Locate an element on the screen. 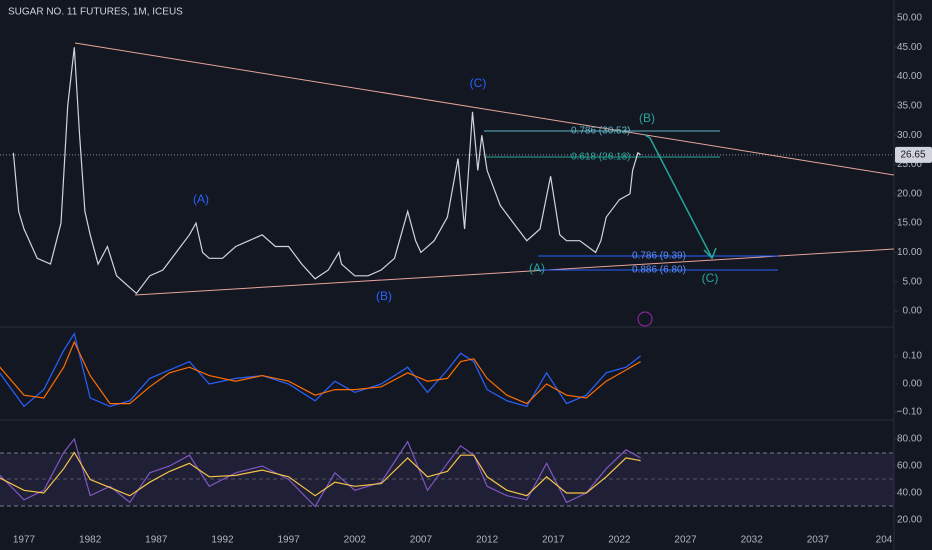 This screenshot has width=932, height=550. fib-label: 0.786 (30.53) is located at coordinates (601, 131).